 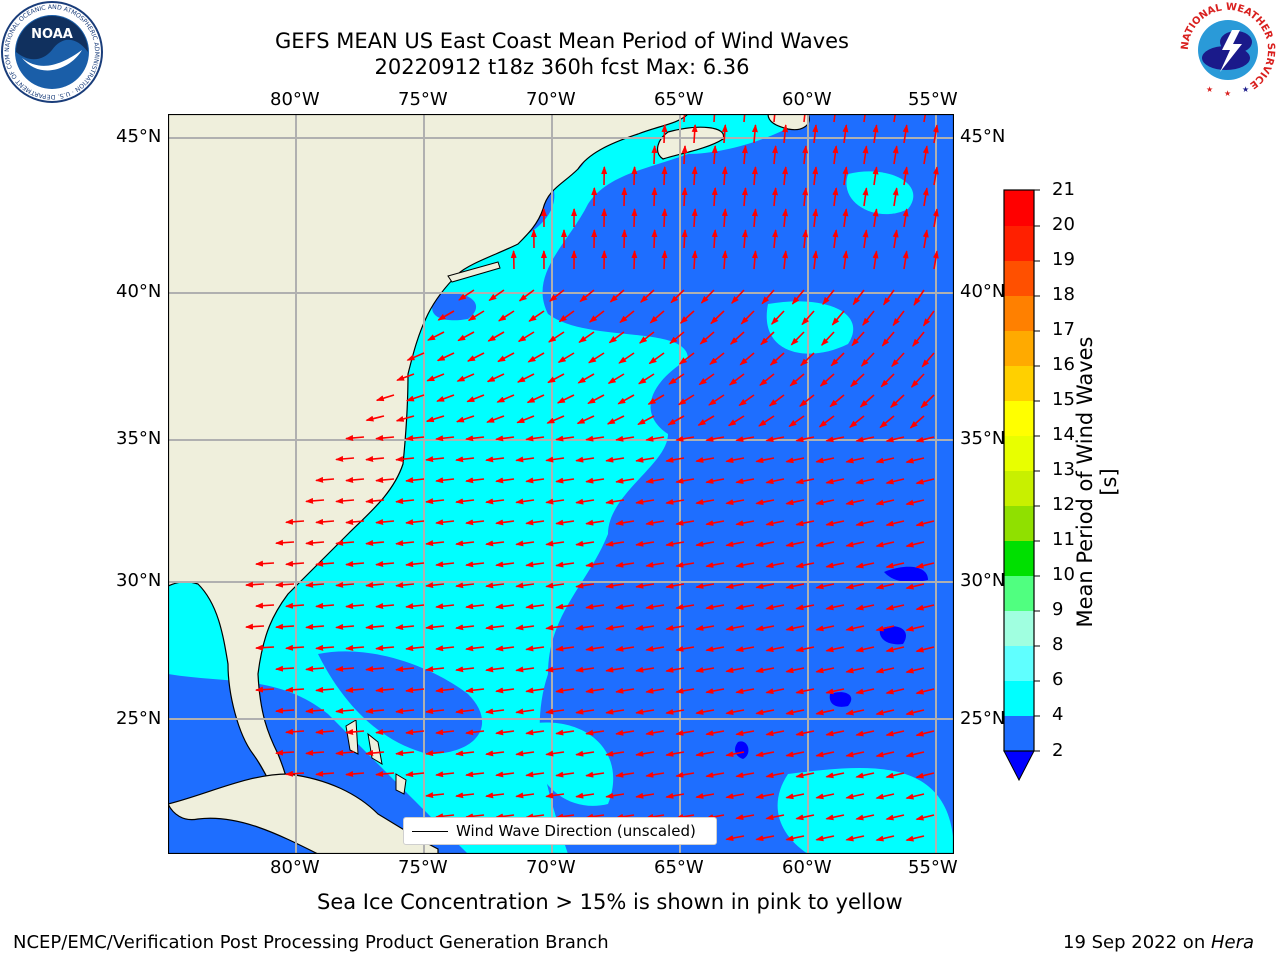 I want to click on colorbar-tick-11: 11, so click(x=1063, y=539).